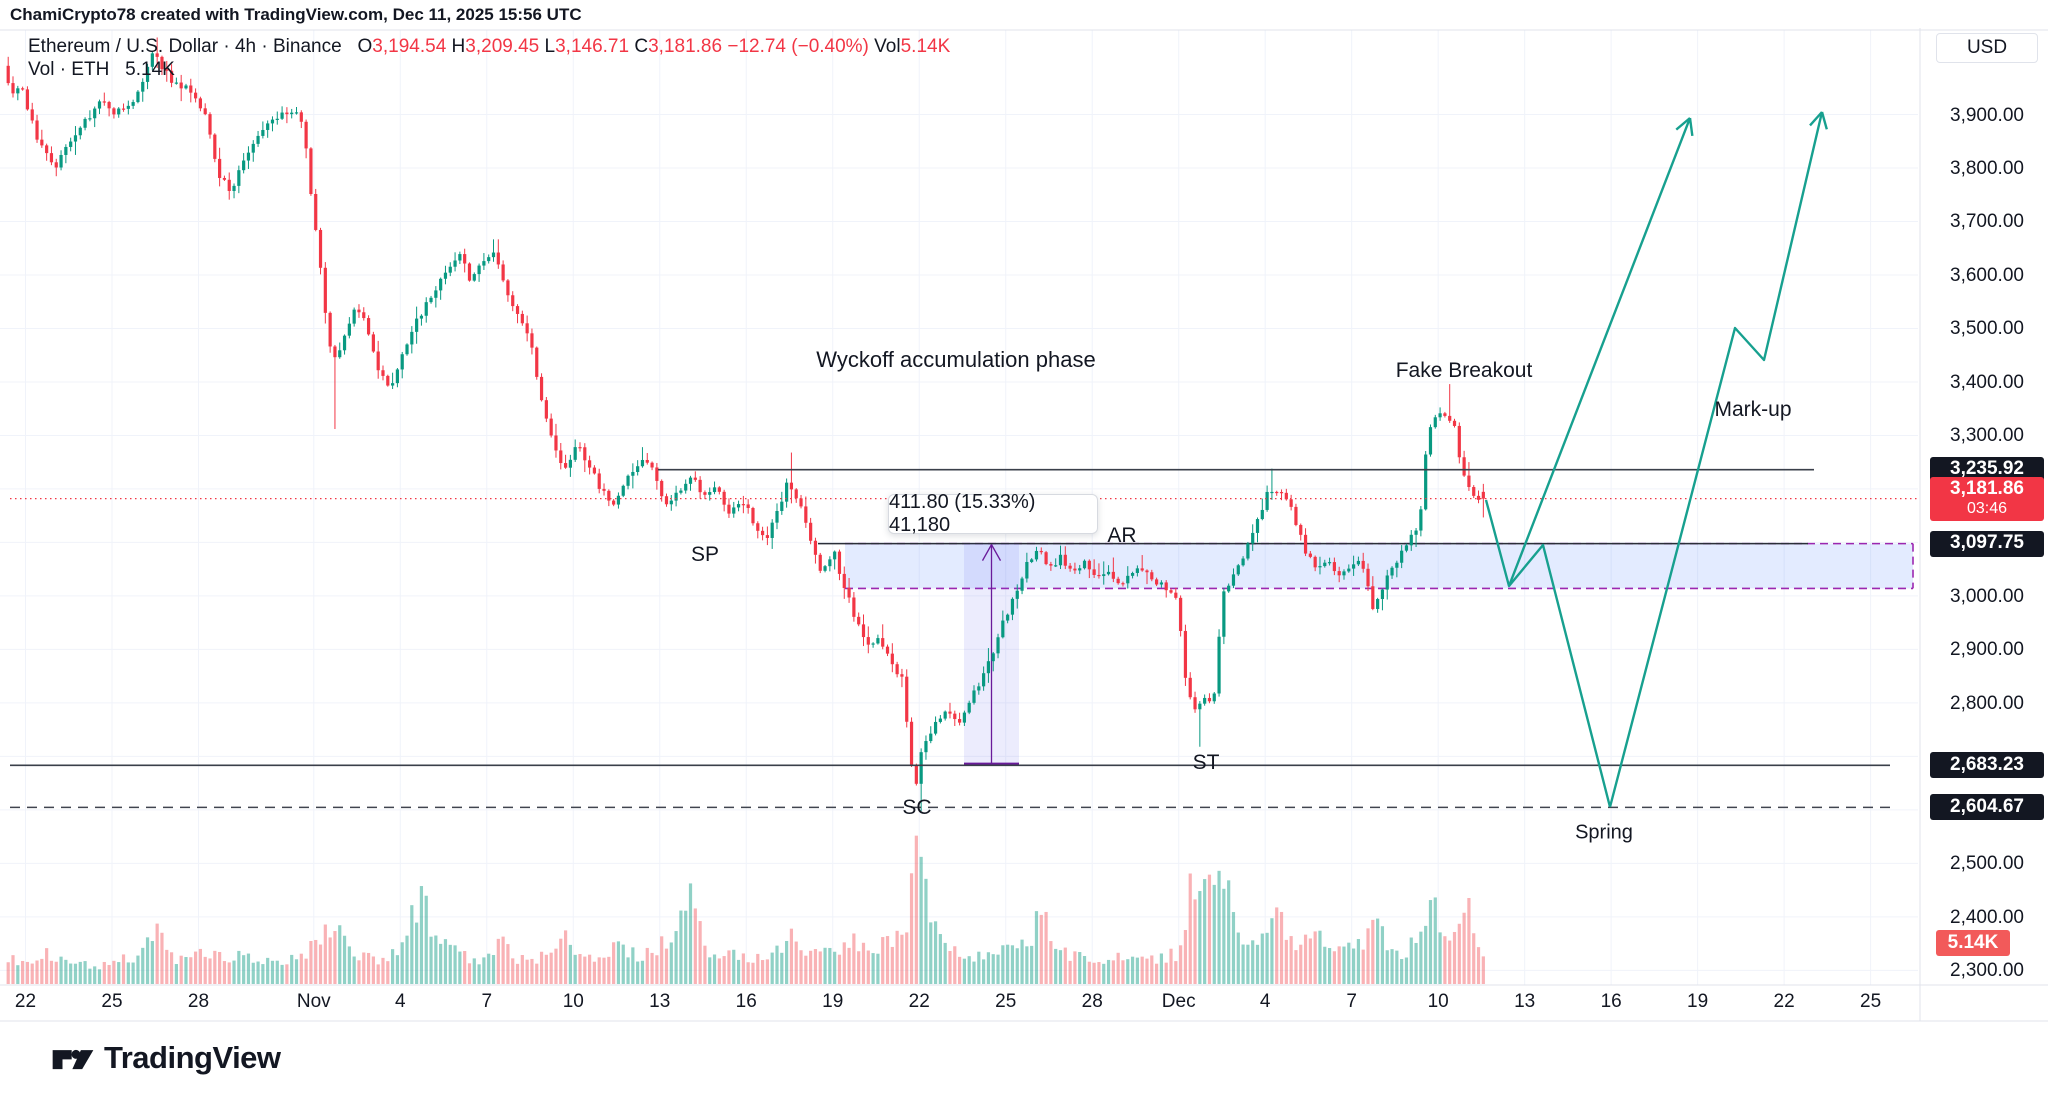  What do you see at coordinates (1987, 436) in the screenshot?
I see `price-axis-label: 3,300.00` at bounding box center [1987, 436].